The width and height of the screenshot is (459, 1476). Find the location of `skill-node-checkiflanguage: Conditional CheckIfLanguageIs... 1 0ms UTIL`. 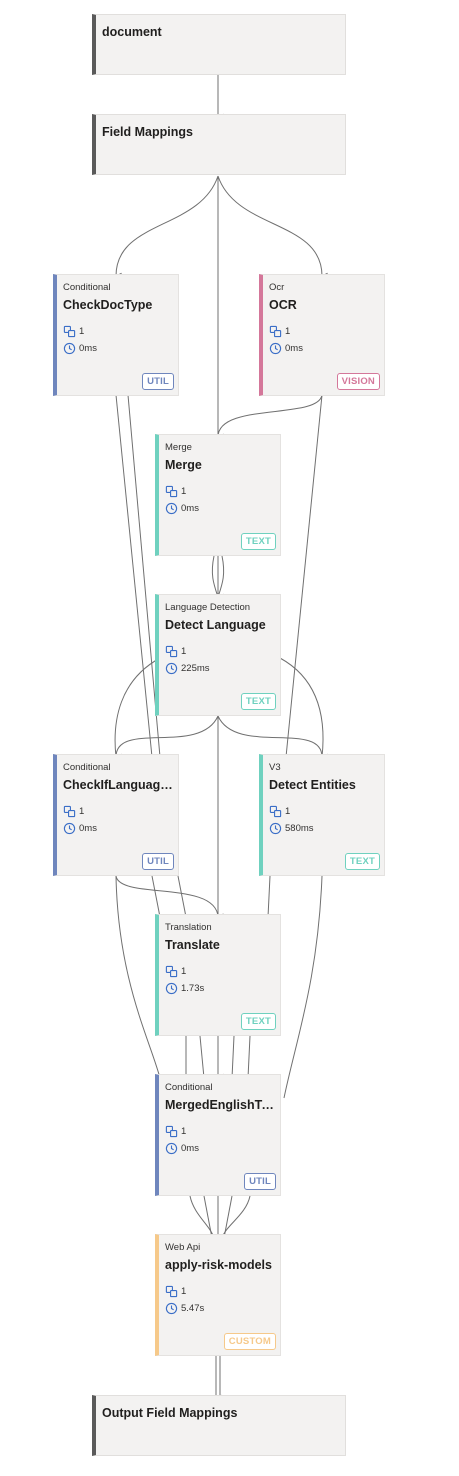

skill-node-checkiflanguage: Conditional CheckIfLanguageIs... 1 0ms UTIL is located at coordinates (116, 815).